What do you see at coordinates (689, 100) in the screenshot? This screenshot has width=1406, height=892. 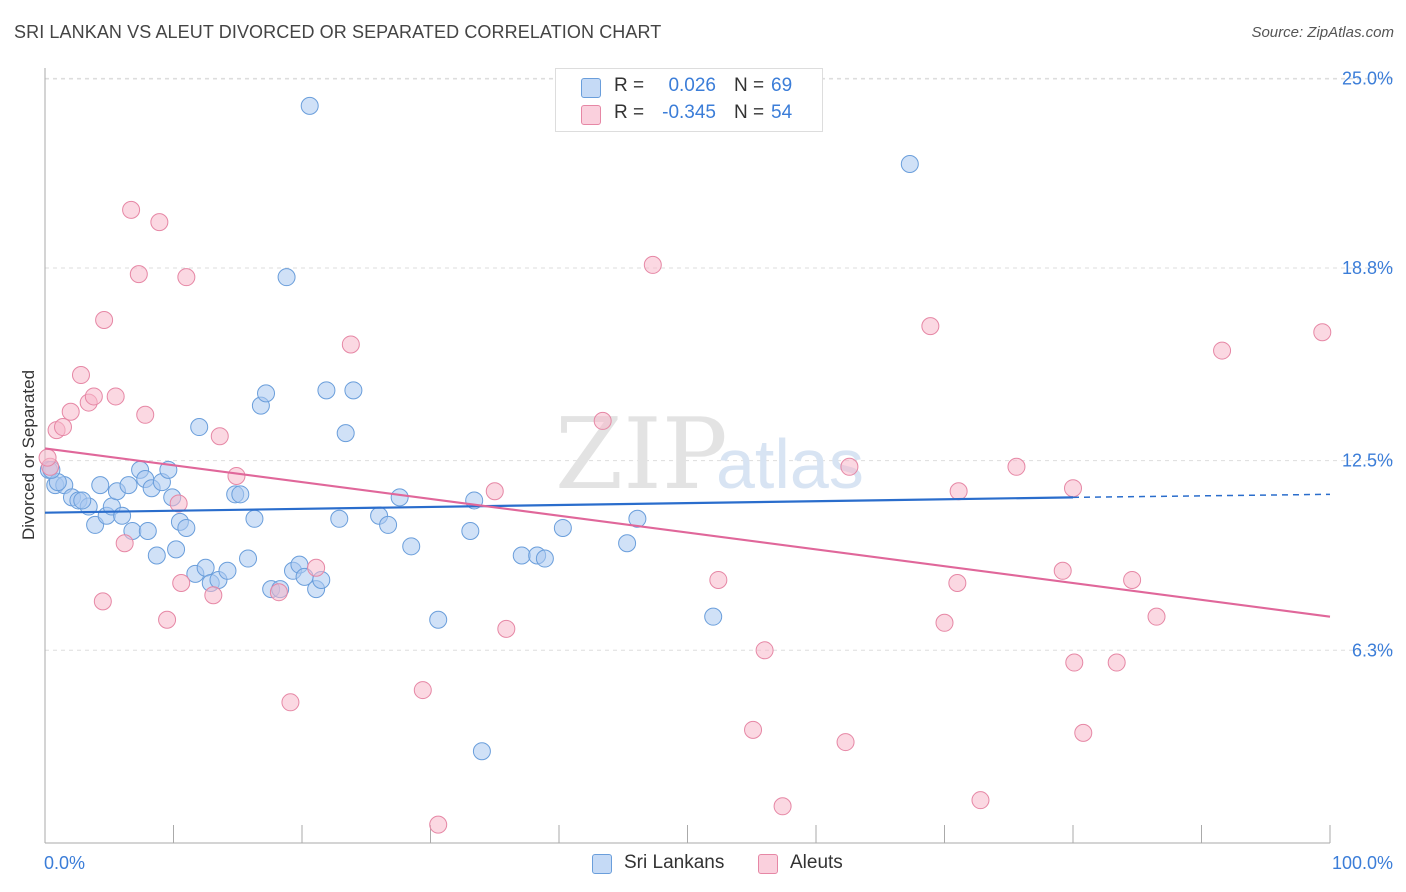 I see `correlation-legend: R = 0.026 N = 69 R = -0.345 N = 54` at bounding box center [689, 100].